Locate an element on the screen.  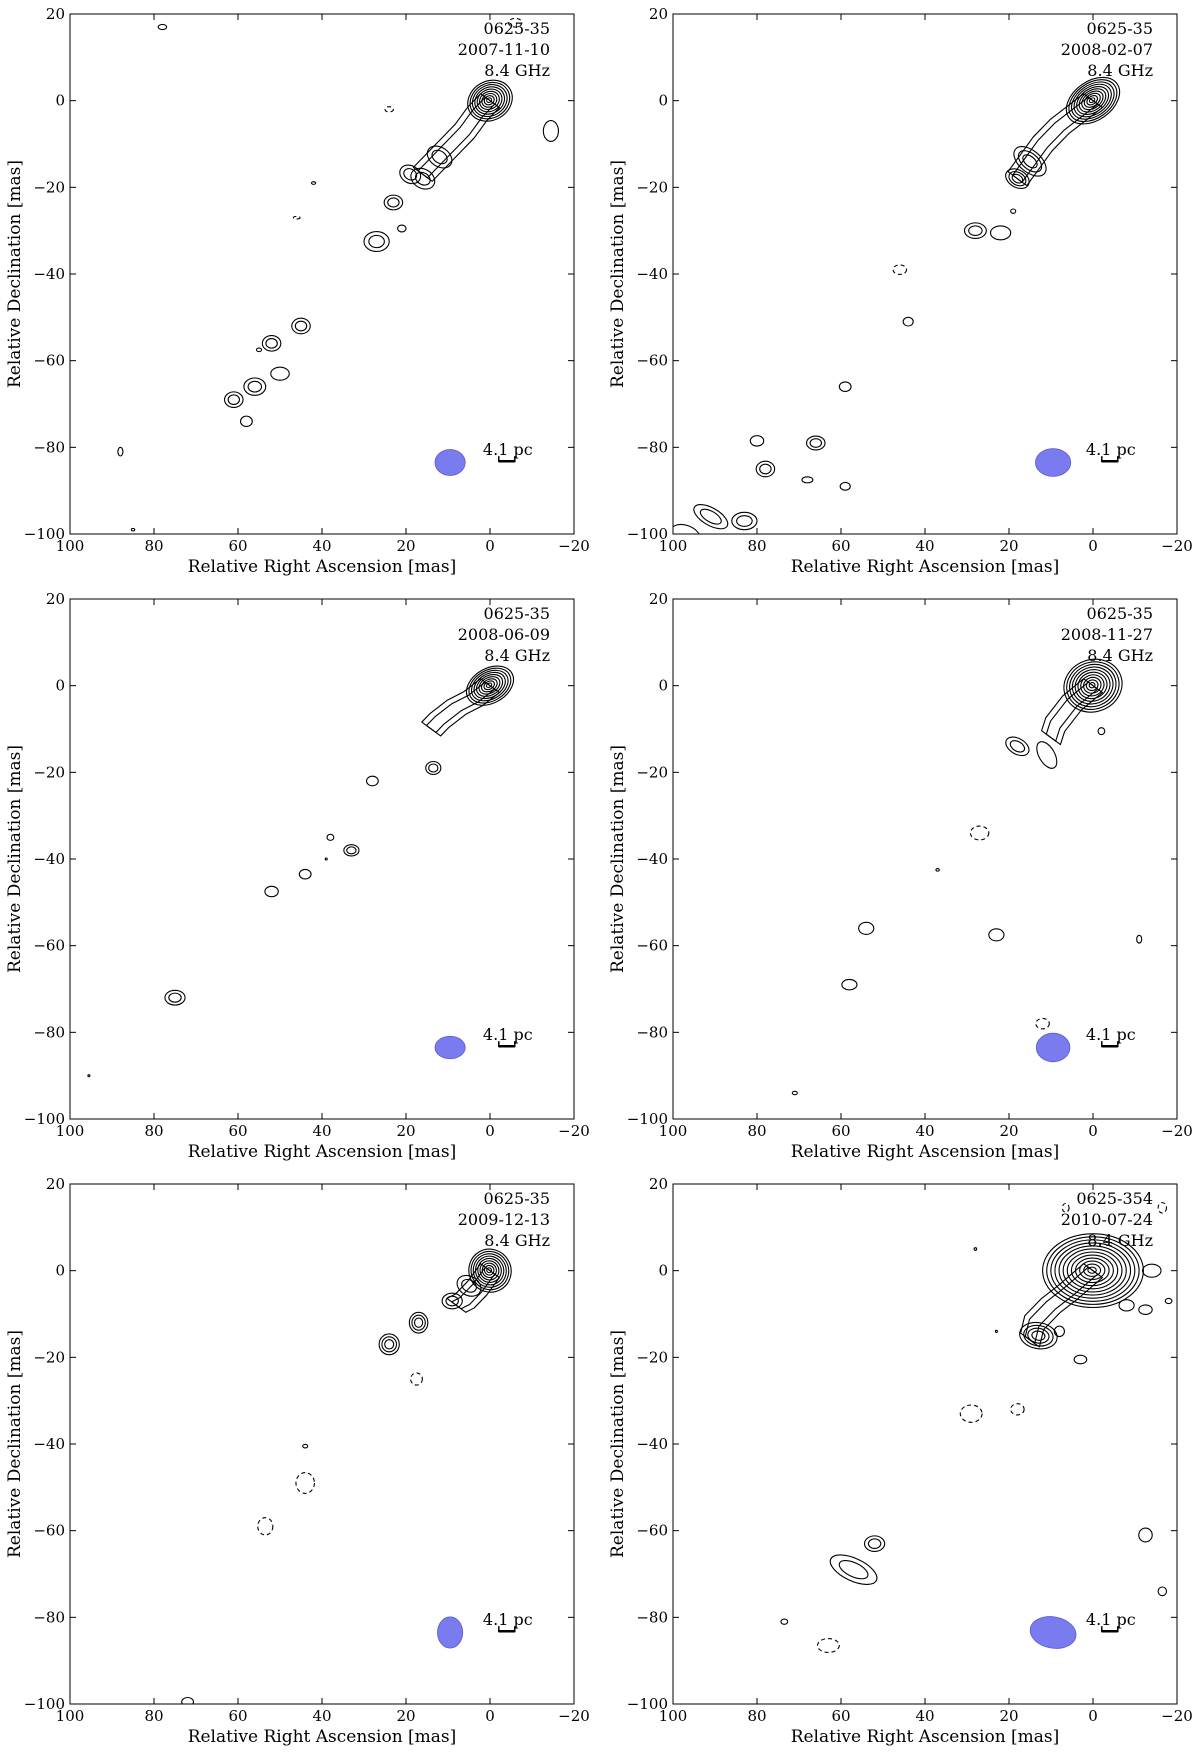
x-axis-title: Relative Right Ascension [mas] is located at coordinates (925, 567).